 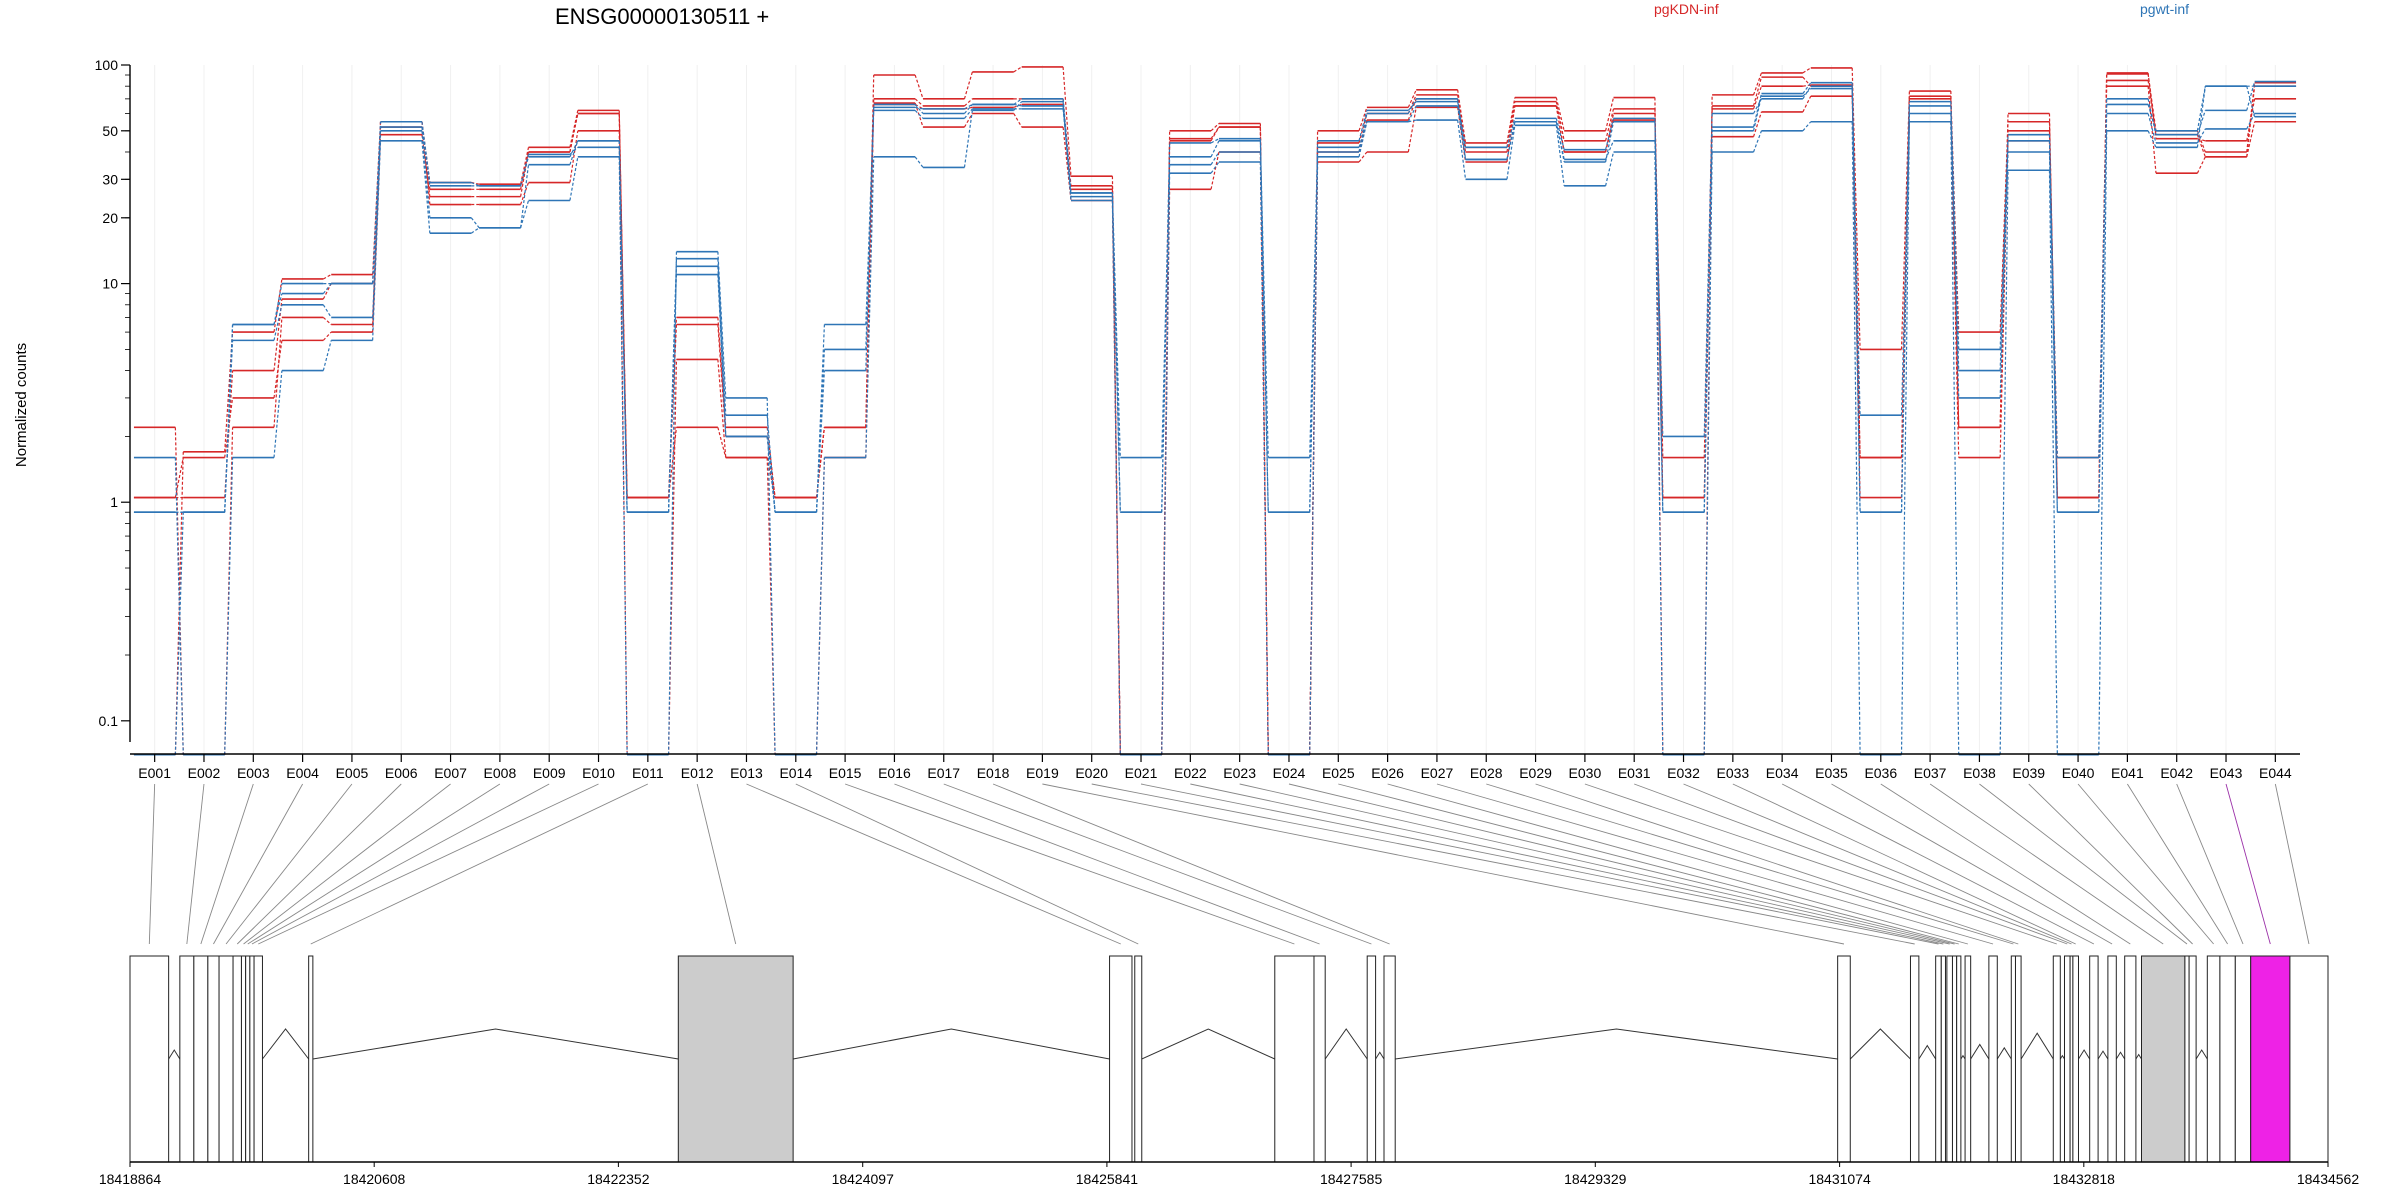 I want to click on x-tick-label-E008: E008, so click(x=500, y=773).